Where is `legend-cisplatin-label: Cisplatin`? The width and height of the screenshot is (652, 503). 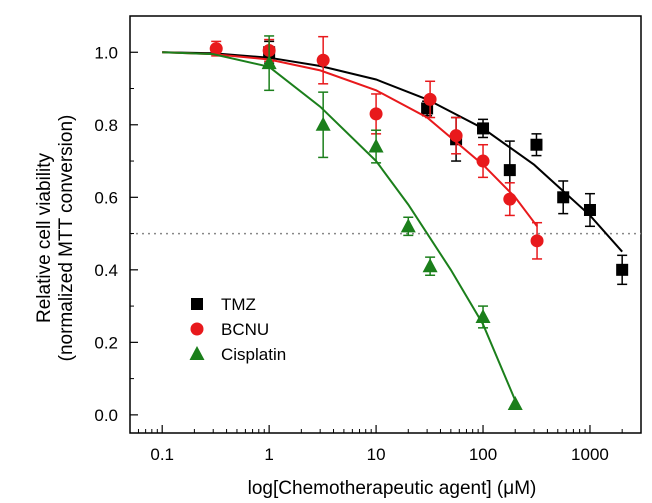 legend-cisplatin-label: Cisplatin is located at coordinates (253, 354).